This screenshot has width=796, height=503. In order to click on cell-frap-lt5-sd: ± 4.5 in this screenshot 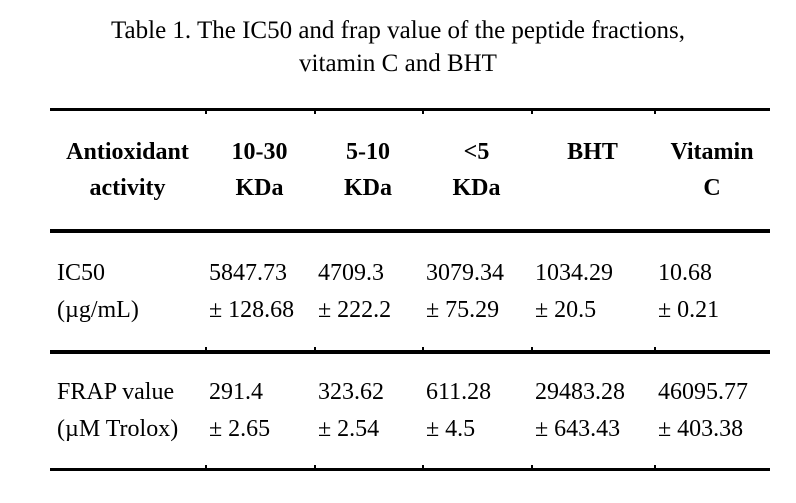, I will do `click(451, 429)`.